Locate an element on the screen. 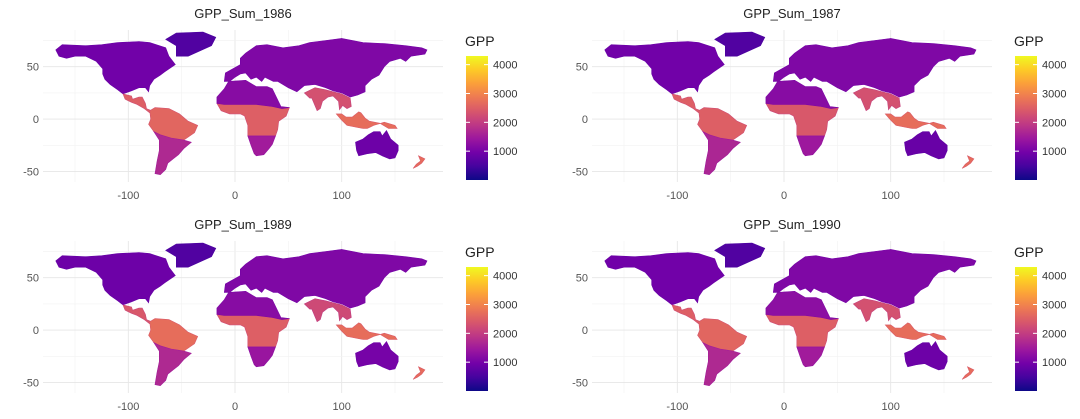  panel-title: GPP_Sum_1987 is located at coordinates (792, 13).